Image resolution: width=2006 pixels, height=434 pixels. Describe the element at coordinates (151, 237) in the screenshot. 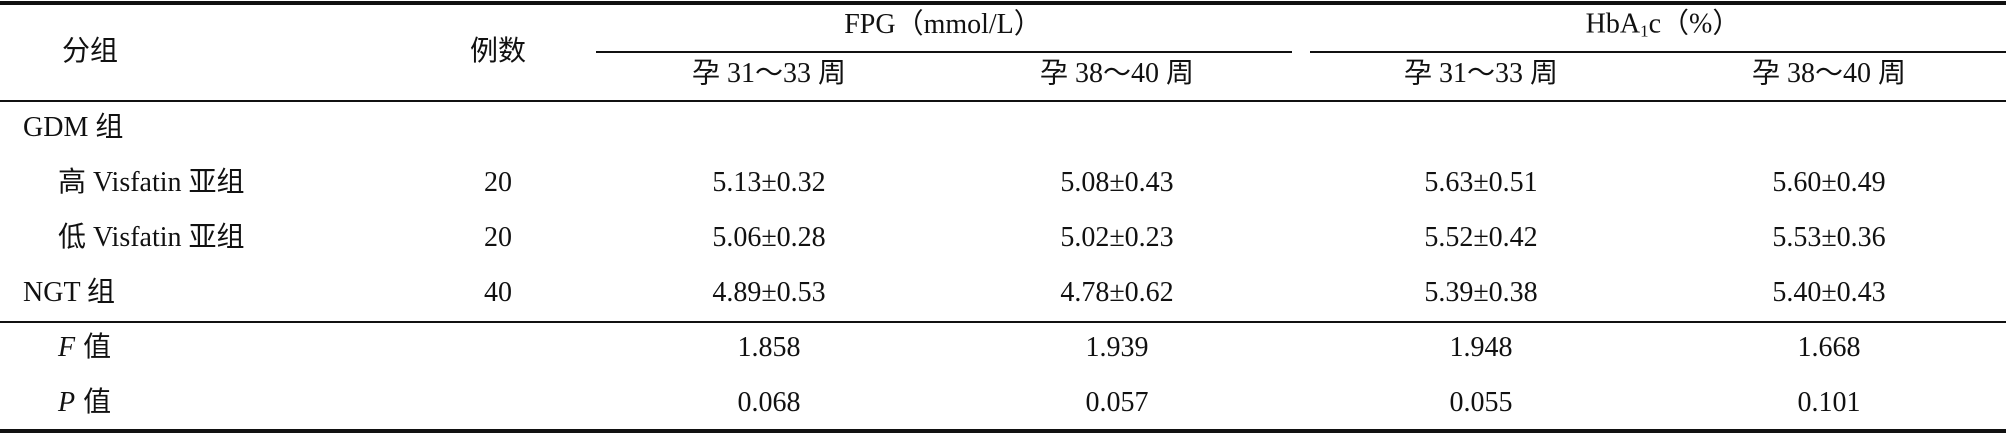

I see `row-label: 低 Visfatin 亚组` at that location.